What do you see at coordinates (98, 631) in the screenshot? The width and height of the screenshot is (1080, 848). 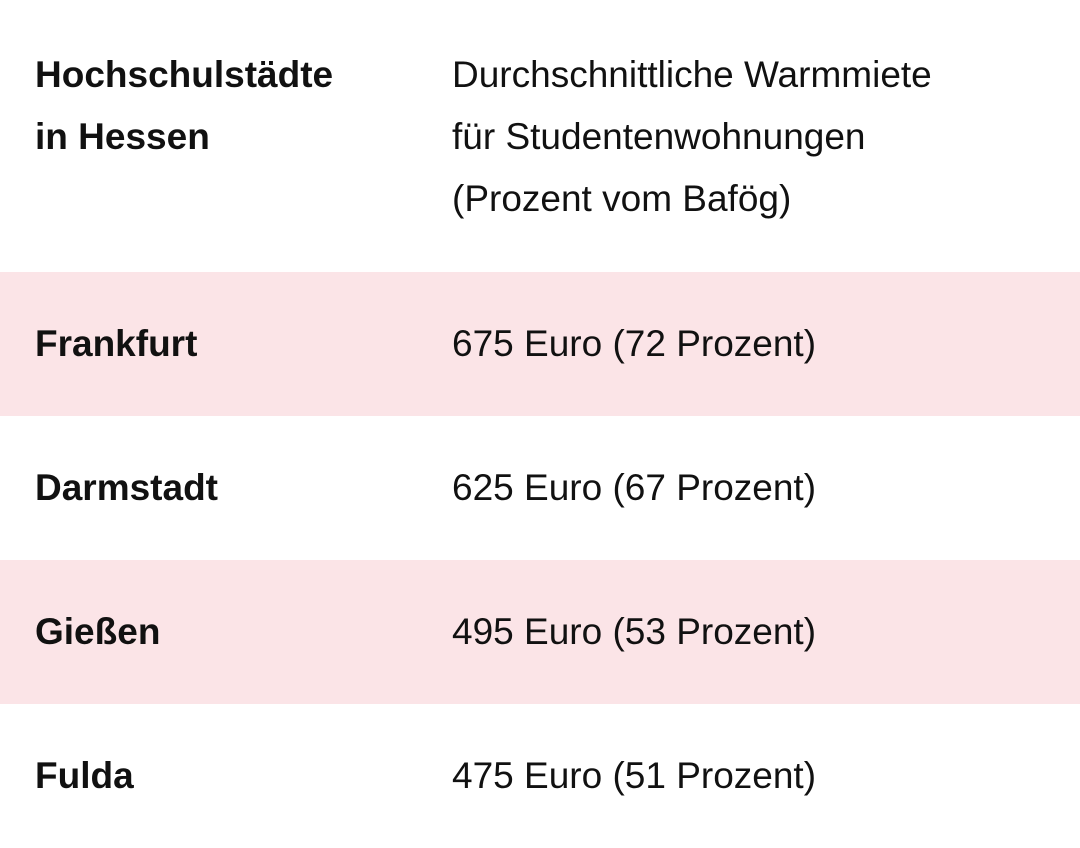 I see `city-name: Gießen` at bounding box center [98, 631].